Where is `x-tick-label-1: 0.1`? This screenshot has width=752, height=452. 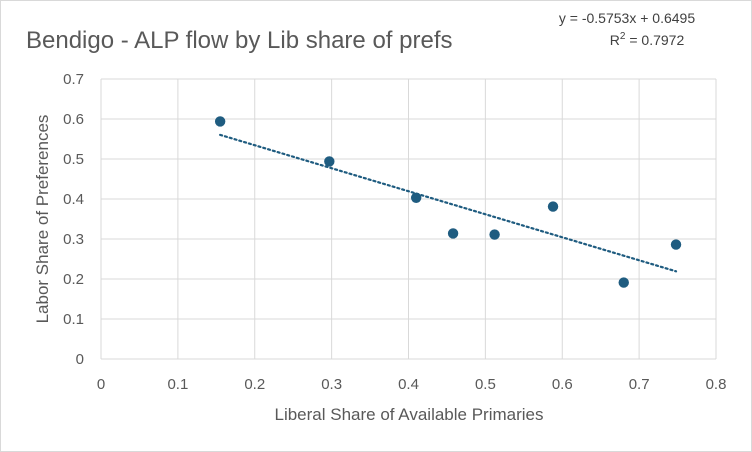
x-tick-label-1: 0.1 is located at coordinates (177, 384).